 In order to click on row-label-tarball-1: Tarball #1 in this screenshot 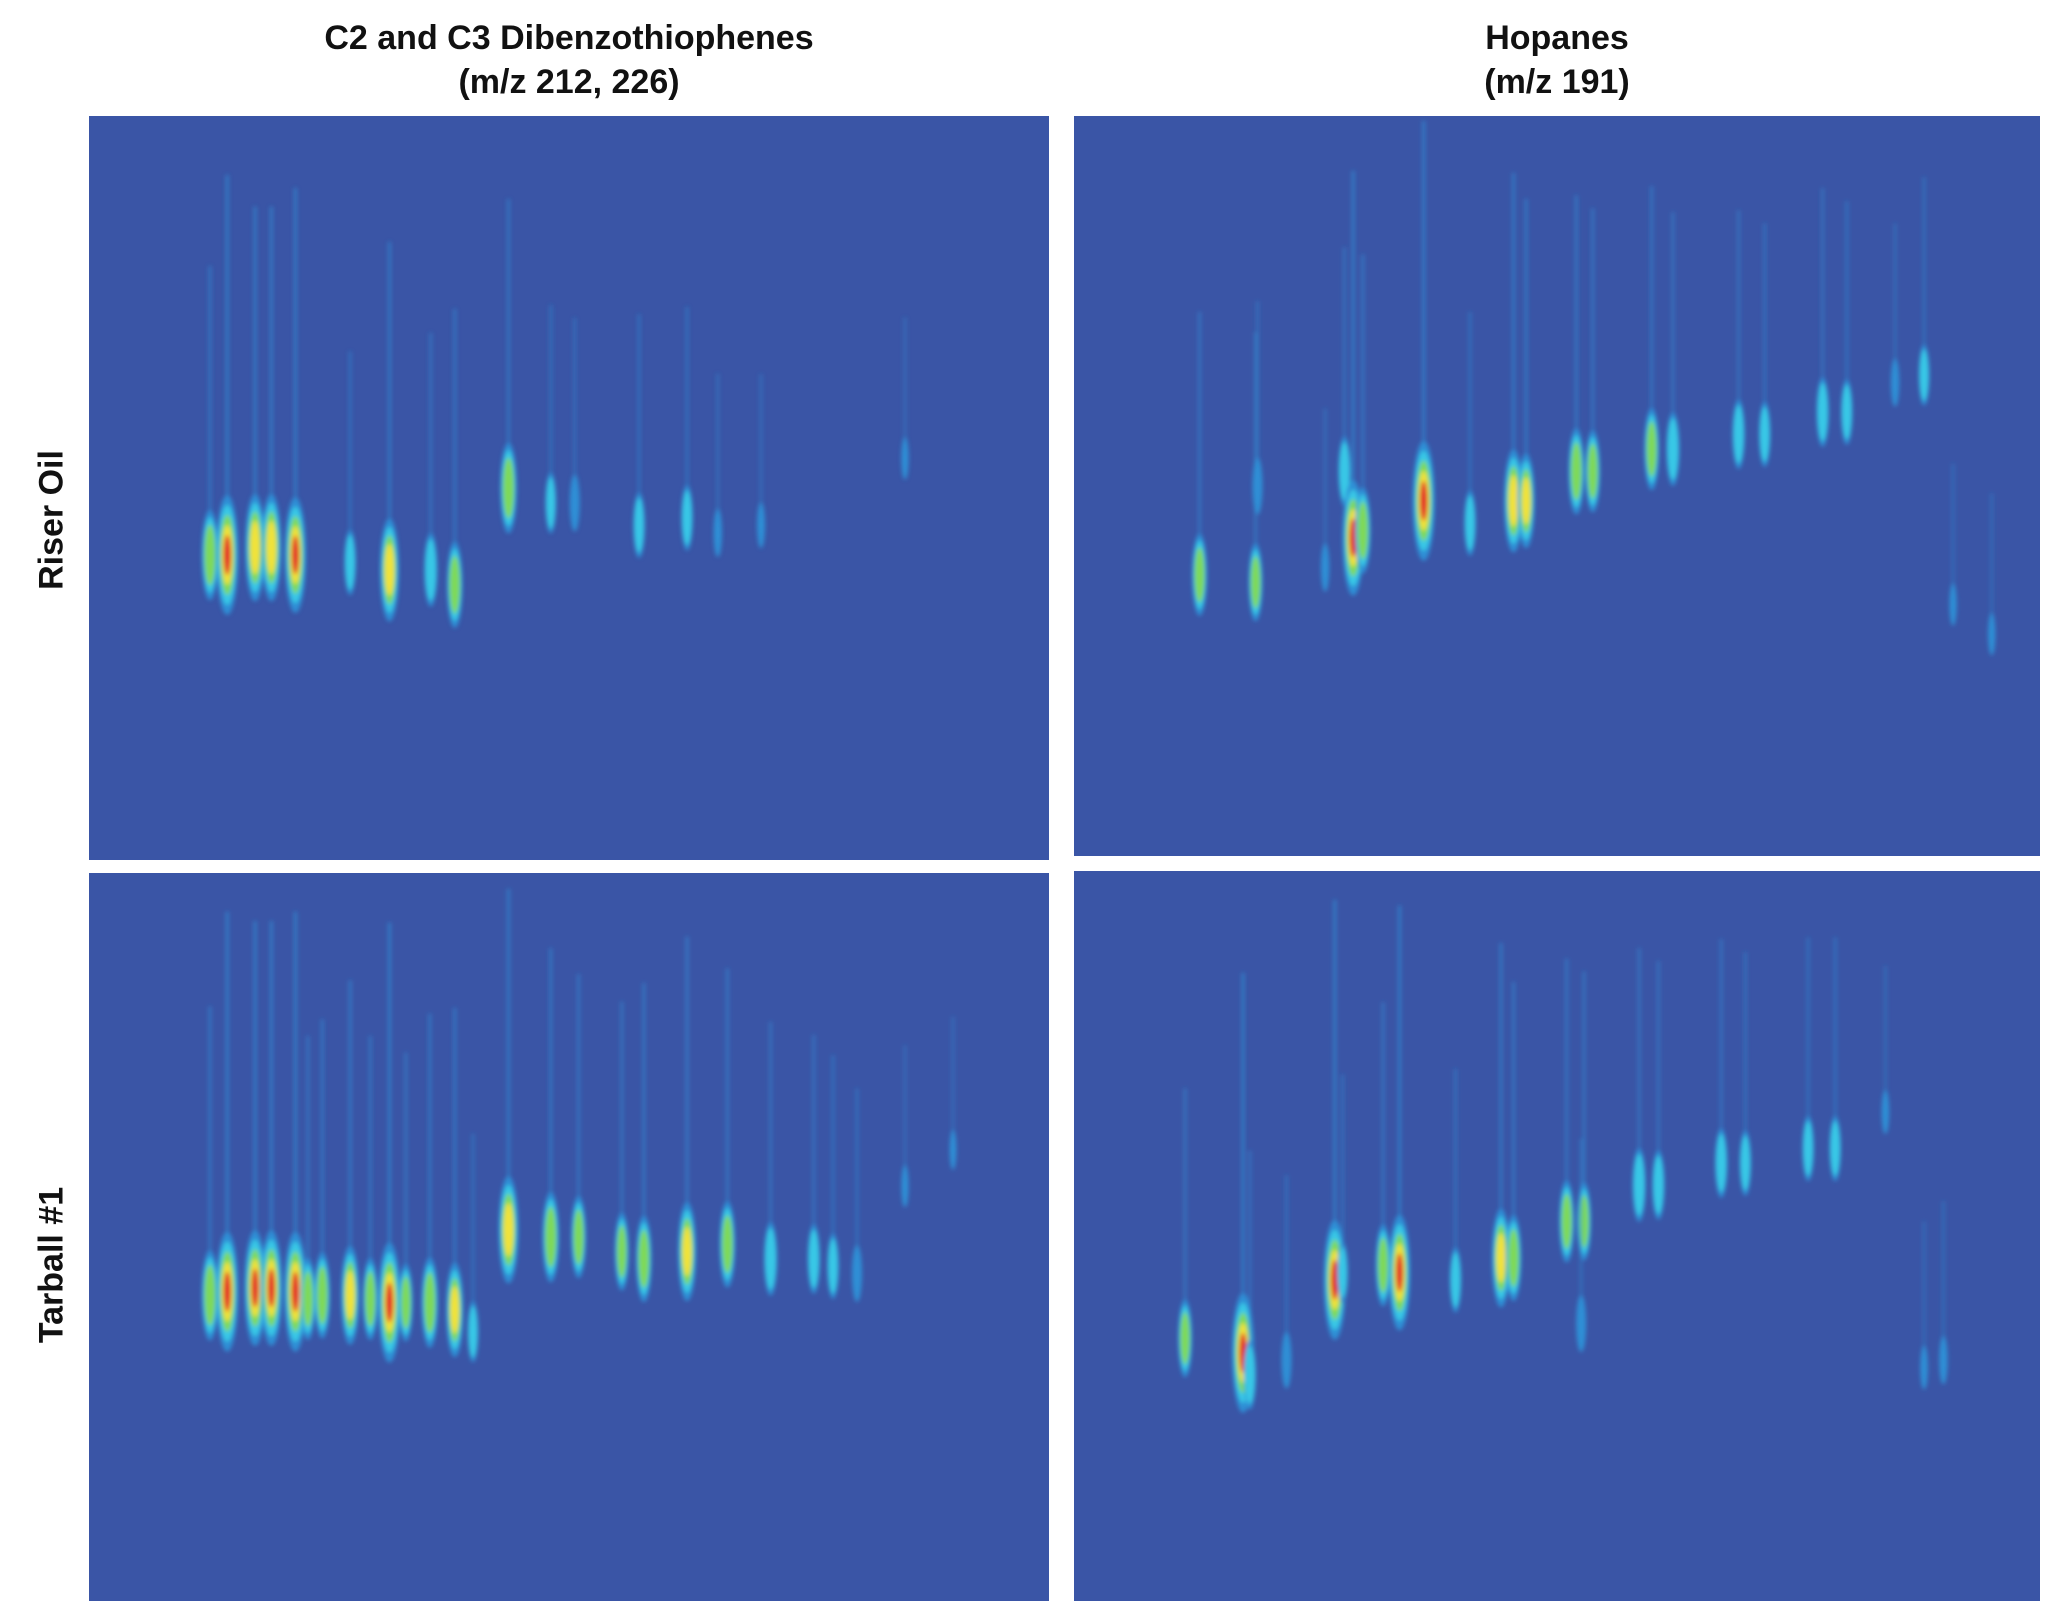, I will do `click(51, 1265)`.